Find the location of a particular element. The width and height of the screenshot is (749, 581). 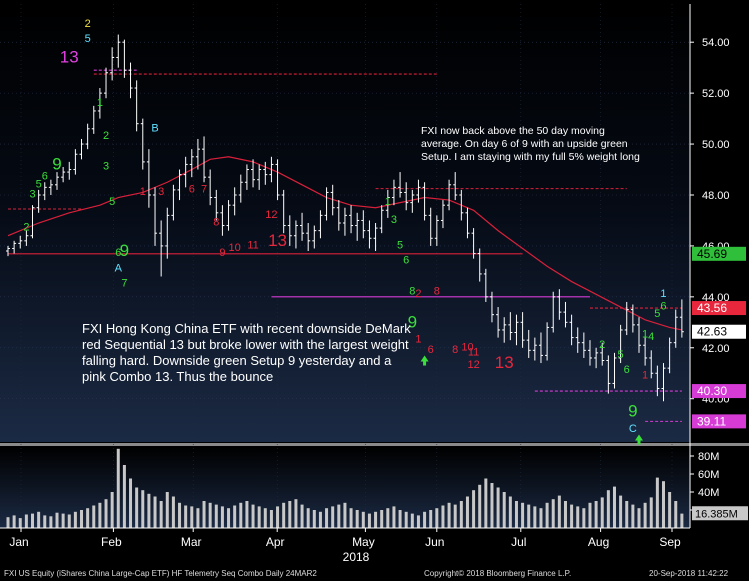

up-arrow-icon is located at coordinates (638, 437).